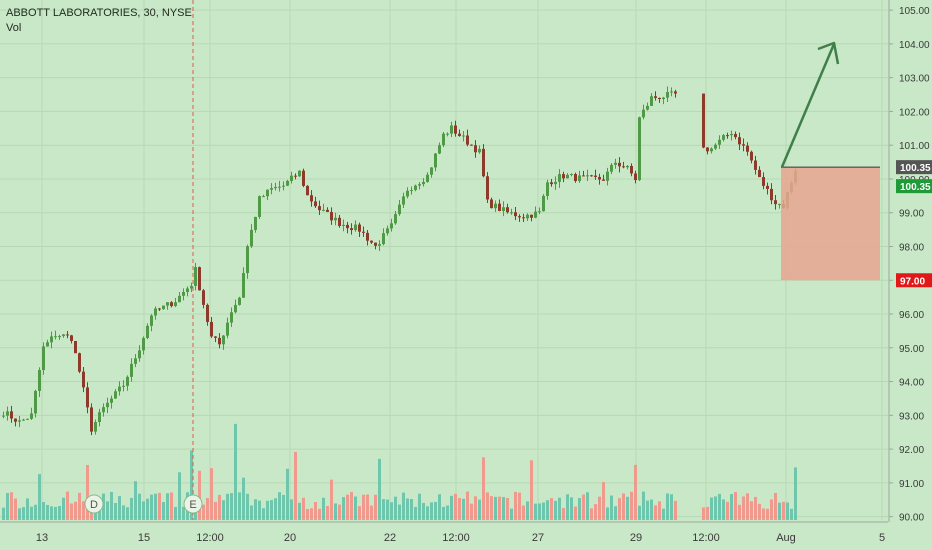  I want to click on price-tick-label: 93.00, so click(911, 416).